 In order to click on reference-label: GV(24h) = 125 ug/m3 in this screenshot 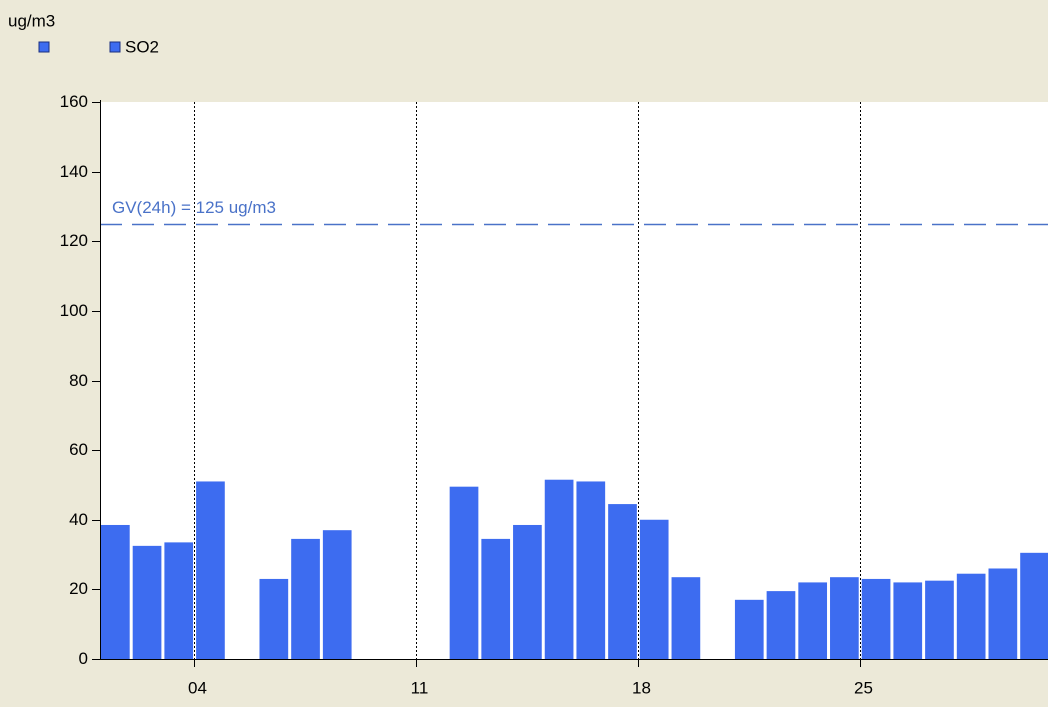, I will do `click(194, 207)`.